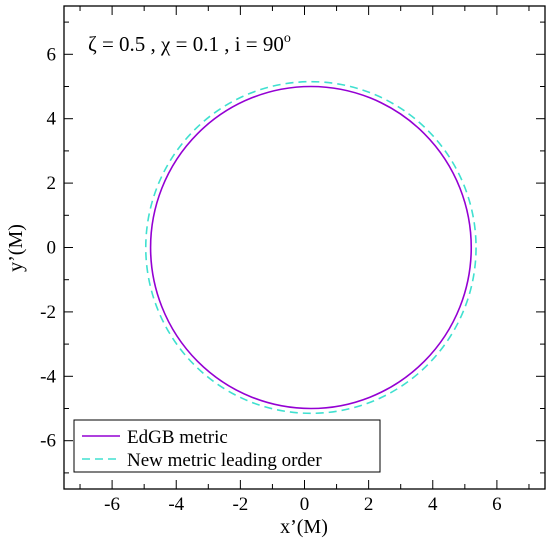  What do you see at coordinates (48, 376) in the screenshot?
I see `y-tick-label: -4` at bounding box center [48, 376].